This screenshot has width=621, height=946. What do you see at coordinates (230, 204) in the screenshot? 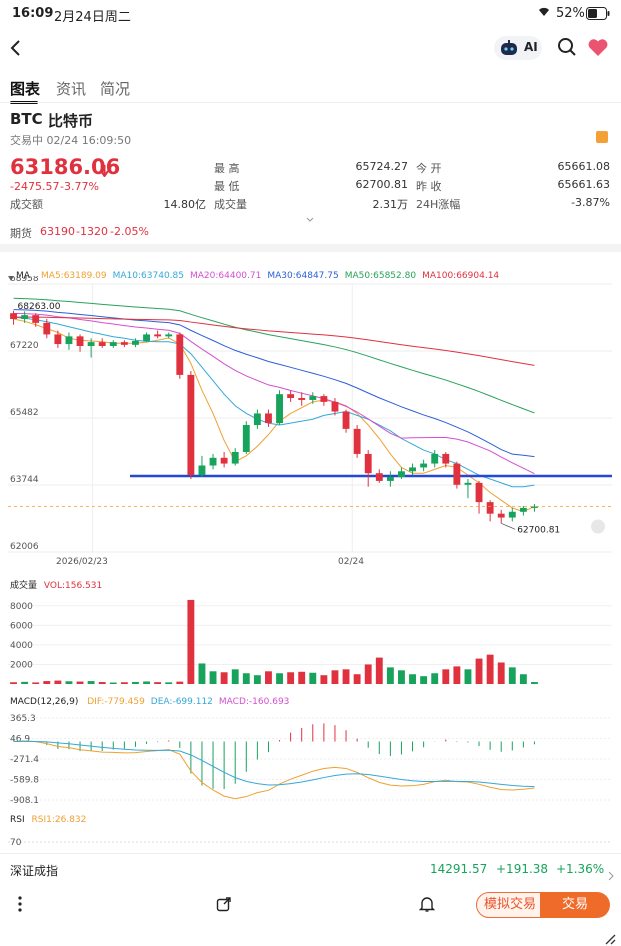
I see `volume-label: 成交量` at bounding box center [230, 204].